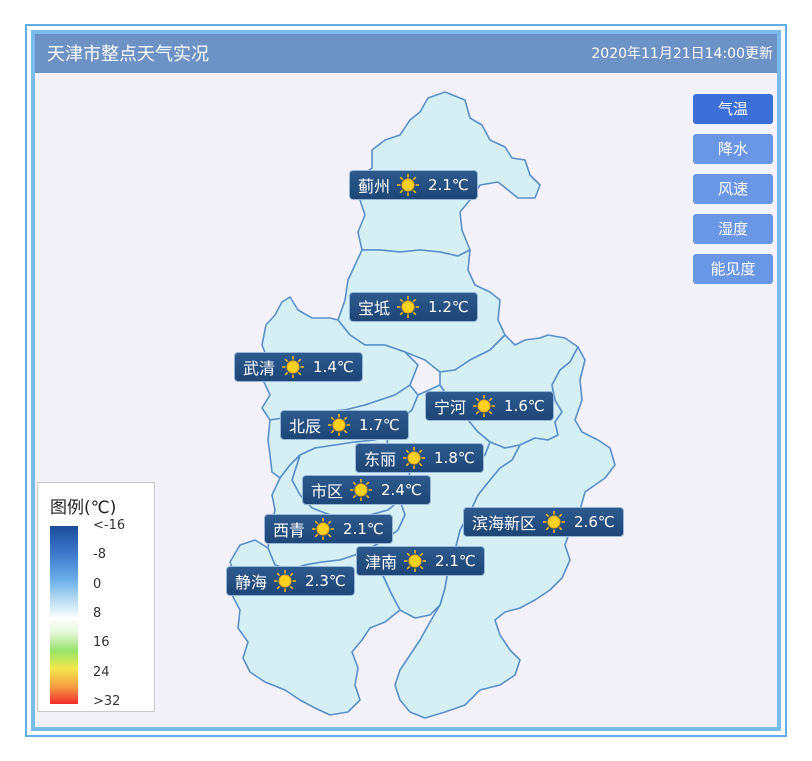 The image size is (812, 761). What do you see at coordinates (109, 525) in the screenshot?
I see `legend-label: <-16` at bounding box center [109, 525].